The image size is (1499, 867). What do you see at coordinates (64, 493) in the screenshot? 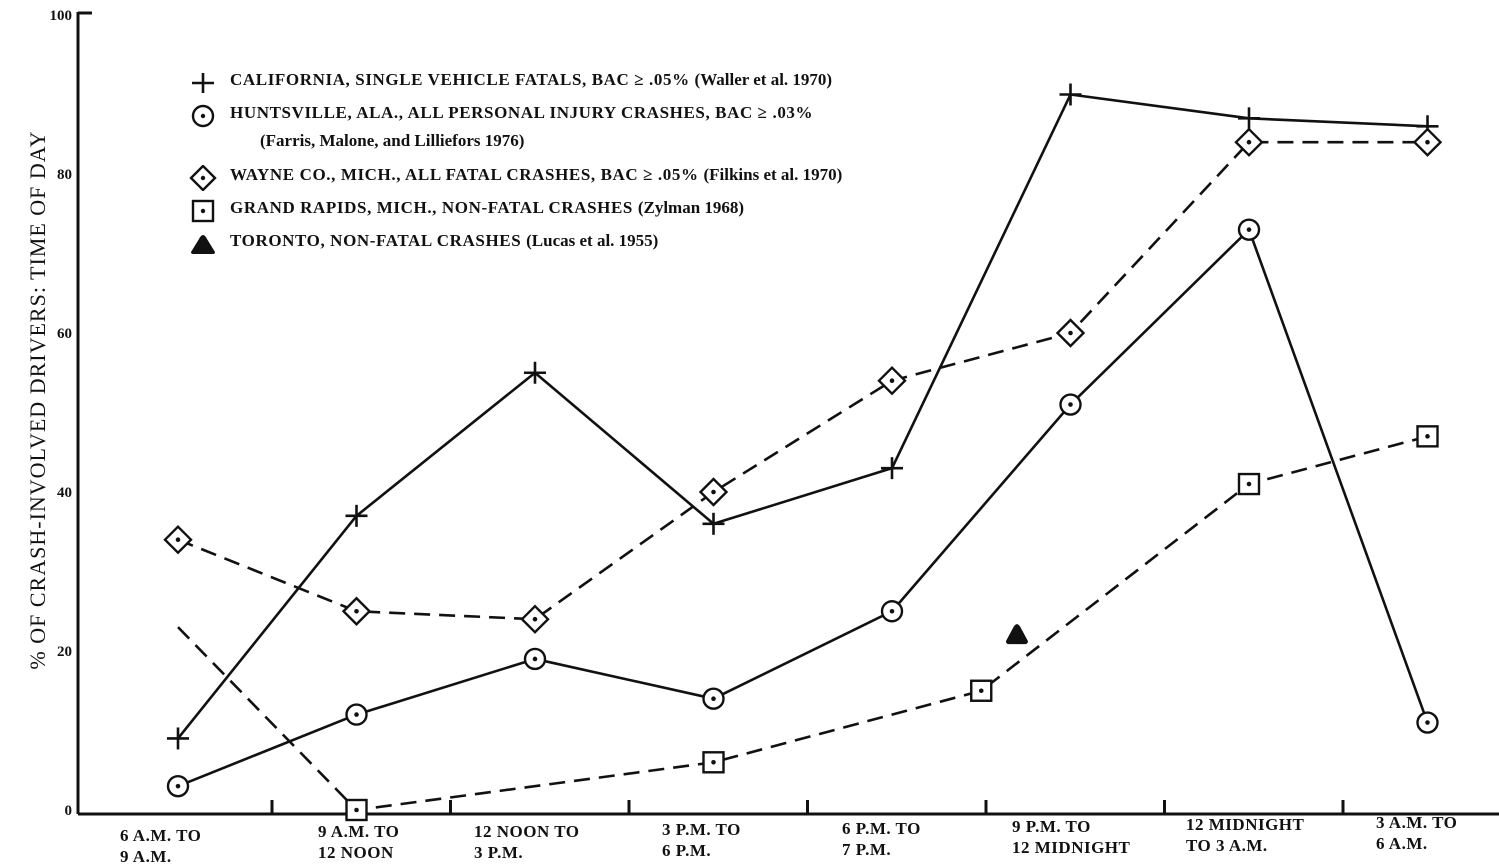
I see `y-tick-label: 40` at bounding box center [64, 493].